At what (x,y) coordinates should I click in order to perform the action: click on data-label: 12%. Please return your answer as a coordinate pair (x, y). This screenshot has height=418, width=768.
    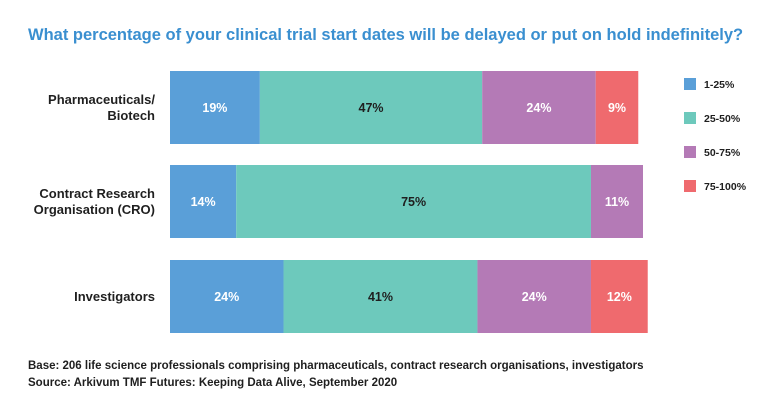
    Looking at the image, I should click on (619, 297).